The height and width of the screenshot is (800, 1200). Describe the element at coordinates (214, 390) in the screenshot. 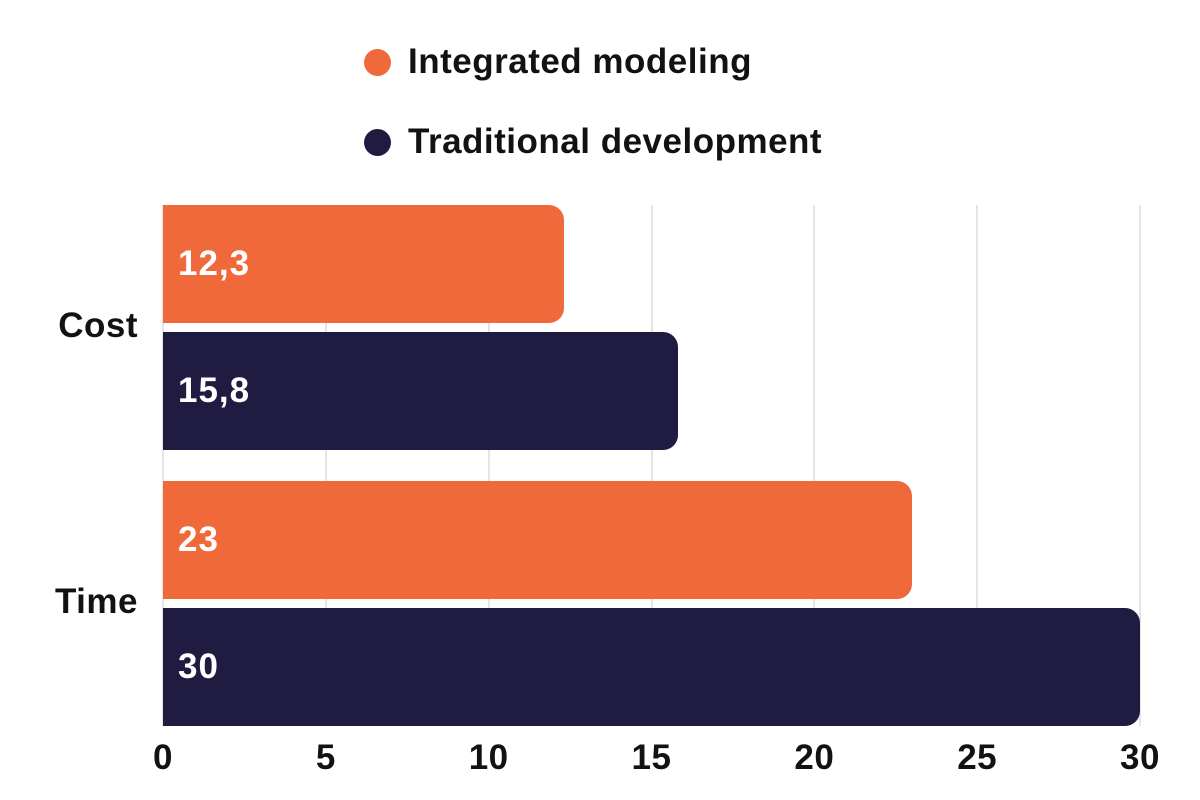

I see `bar-value-label: 15,8` at that location.